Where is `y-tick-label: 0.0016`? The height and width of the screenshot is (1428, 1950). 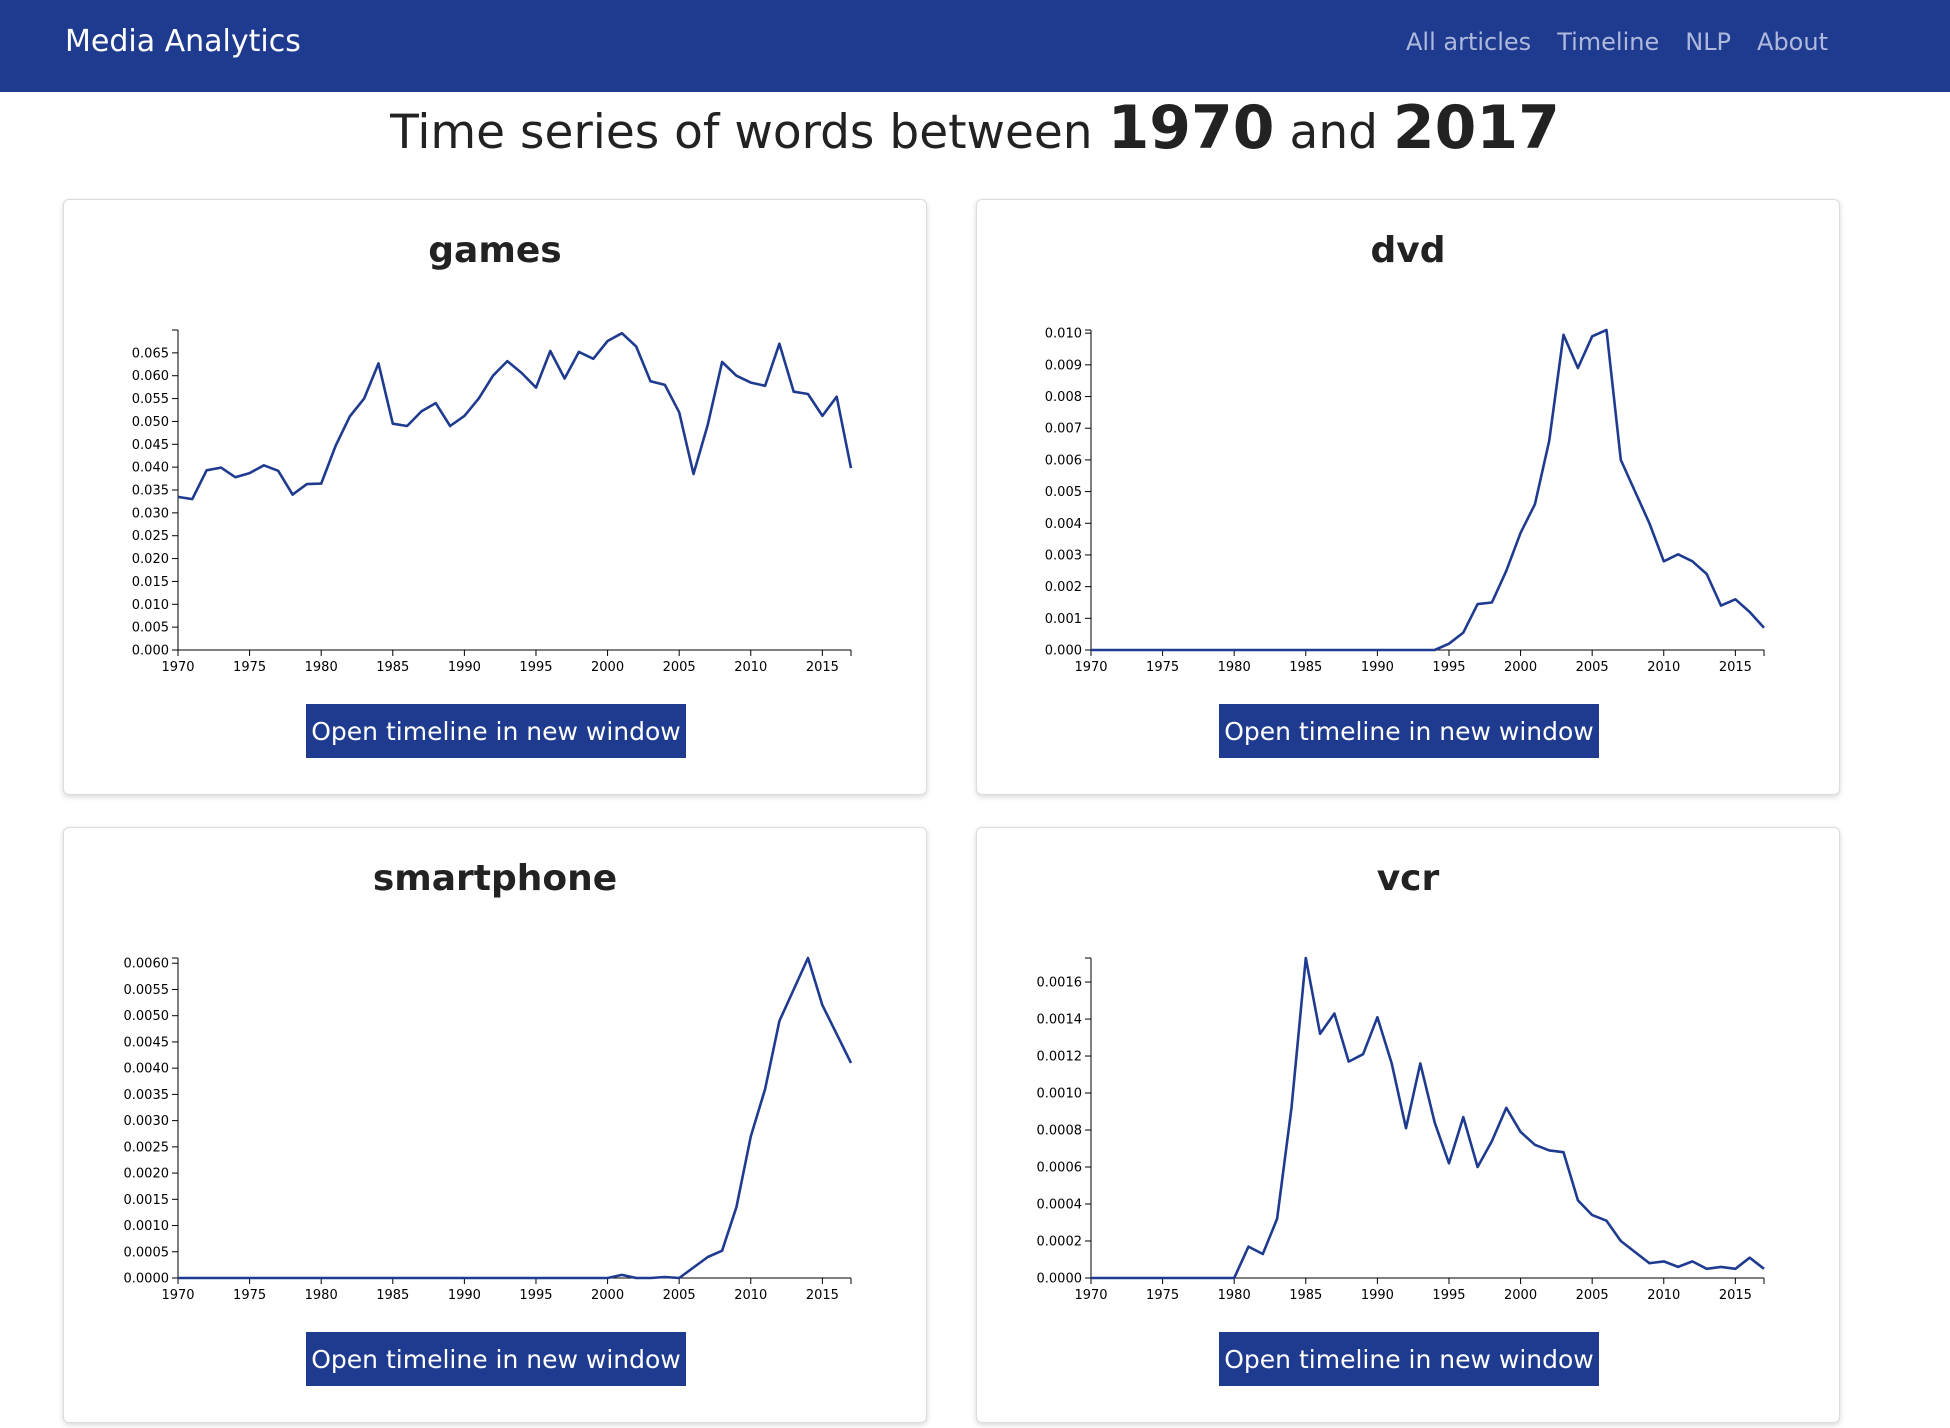
y-tick-label: 0.0016 is located at coordinates (1060, 983).